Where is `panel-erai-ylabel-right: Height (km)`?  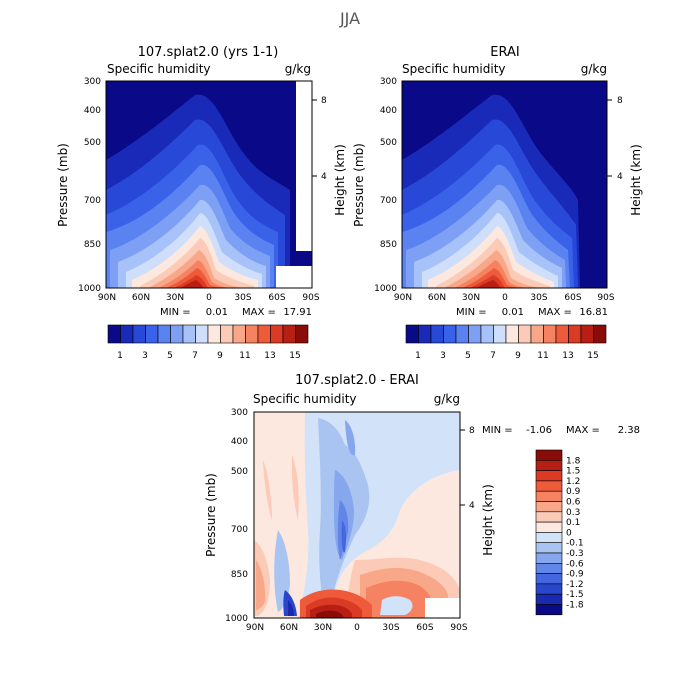
panel-erai-ylabel-right: Height (km) is located at coordinates (636, 179).